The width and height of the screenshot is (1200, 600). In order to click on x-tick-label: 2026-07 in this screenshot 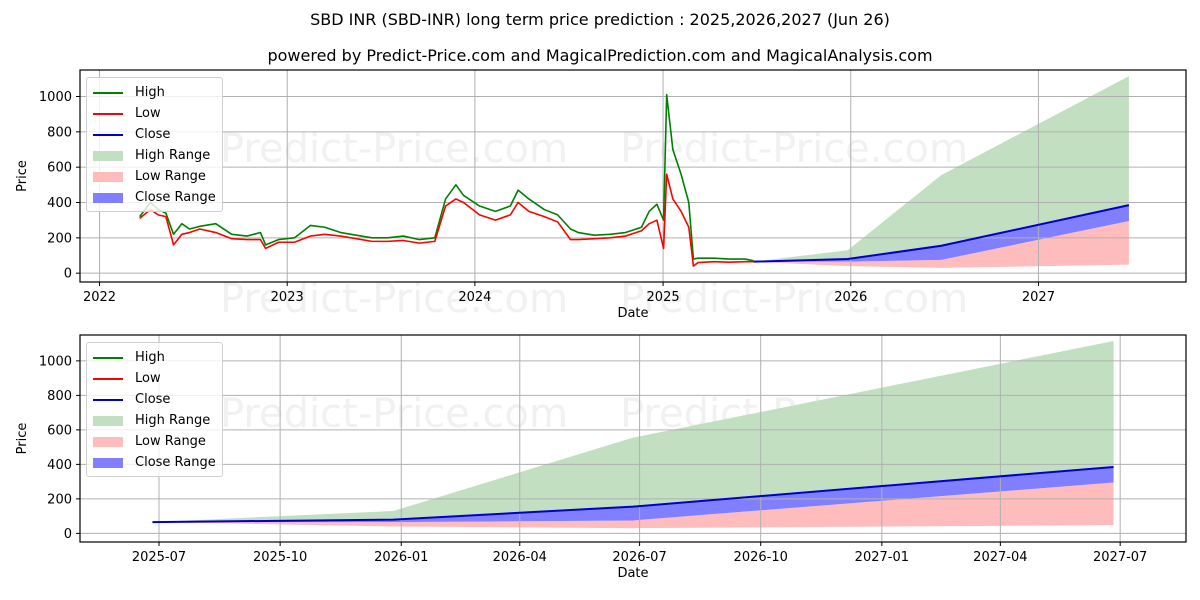, I will do `click(639, 557)`.